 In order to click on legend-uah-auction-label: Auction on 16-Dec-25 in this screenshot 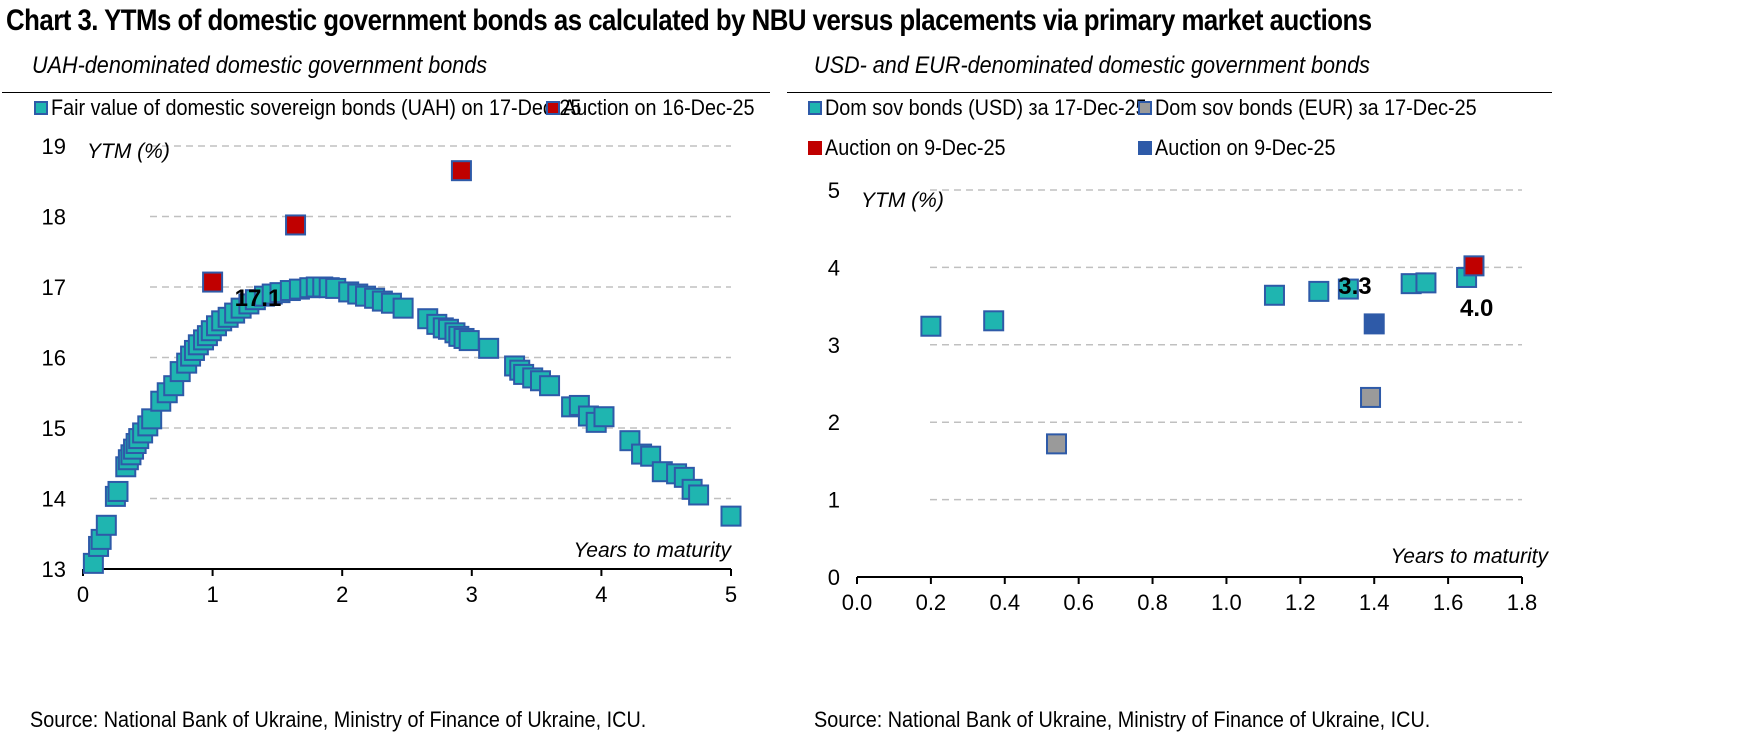, I will do `click(659, 107)`.